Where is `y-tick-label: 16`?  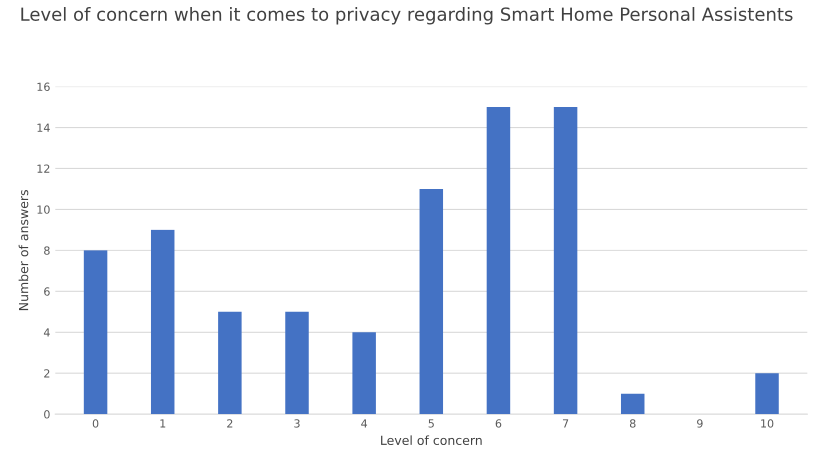
y-tick-label: 16 is located at coordinates (44, 86).